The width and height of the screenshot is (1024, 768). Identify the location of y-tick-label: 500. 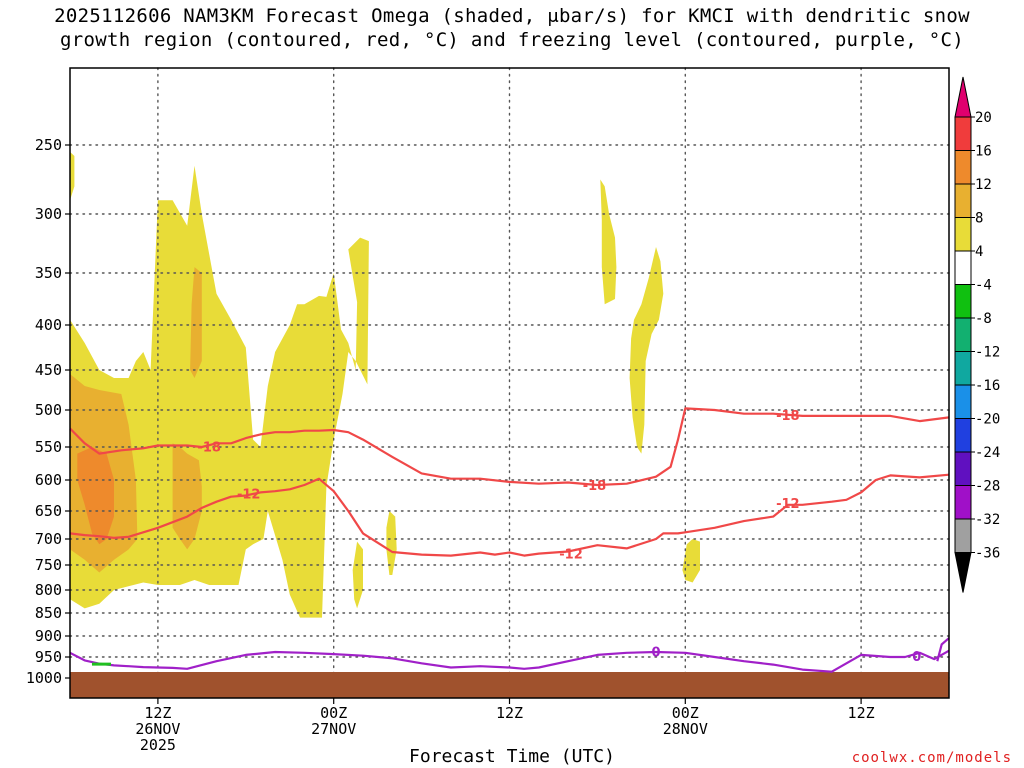
(48, 410).